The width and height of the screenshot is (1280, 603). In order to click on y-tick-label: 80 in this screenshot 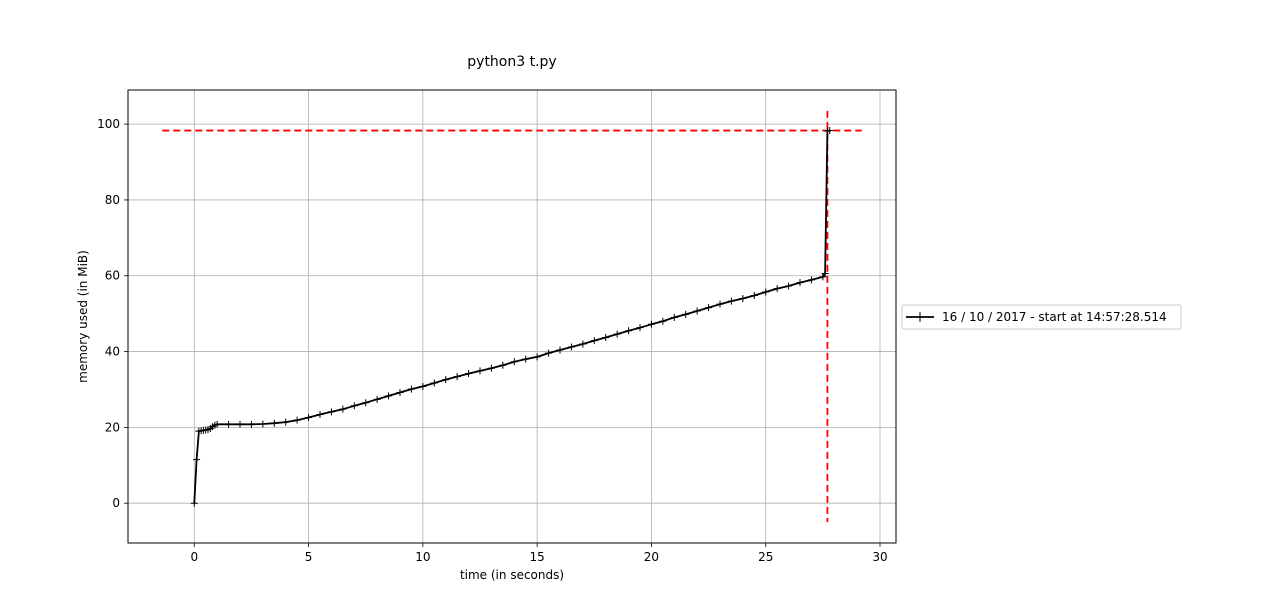, I will do `click(112, 200)`.